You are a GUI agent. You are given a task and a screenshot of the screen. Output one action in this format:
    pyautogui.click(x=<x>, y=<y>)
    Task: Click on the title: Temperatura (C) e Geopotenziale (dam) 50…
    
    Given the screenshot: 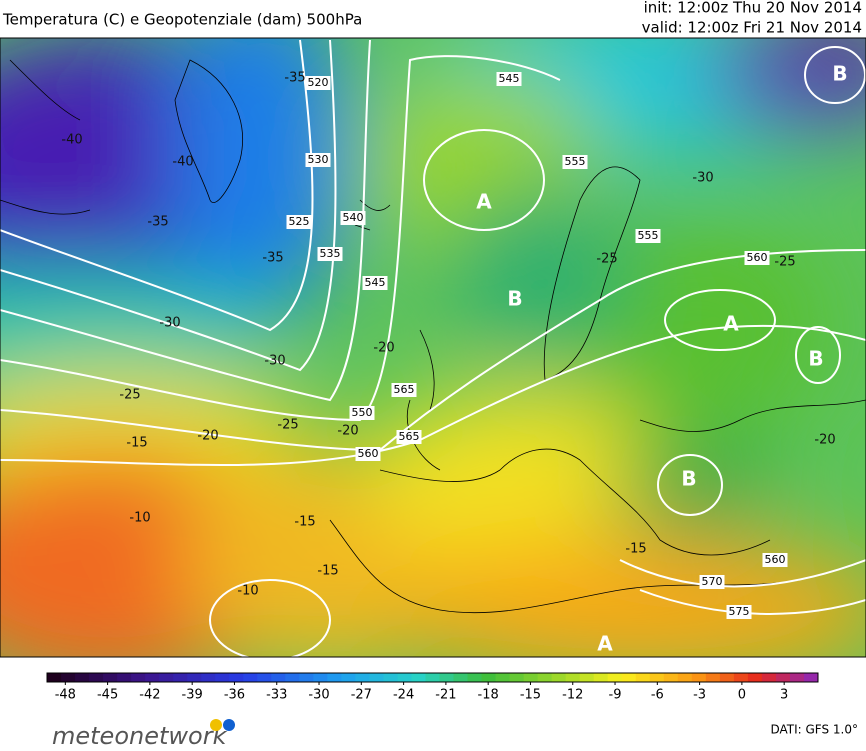 What is the action you would take?
    pyautogui.click(x=182, y=20)
    